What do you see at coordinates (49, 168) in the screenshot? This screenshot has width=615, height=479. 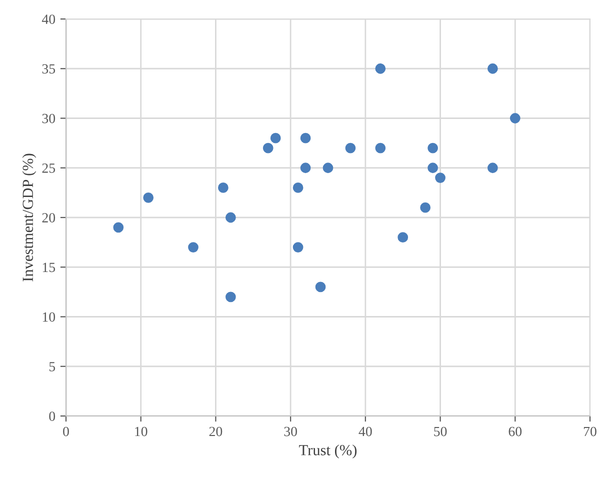 I see `y-tick-label: 25` at bounding box center [49, 168].